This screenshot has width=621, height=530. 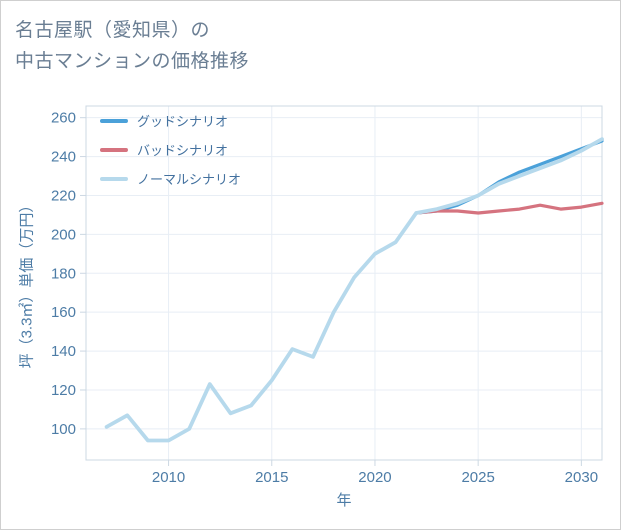 What do you see at coordinates (63, 429) in the screenshot?
I see `y-tick-label: 100` at bounding box center [63, 429].